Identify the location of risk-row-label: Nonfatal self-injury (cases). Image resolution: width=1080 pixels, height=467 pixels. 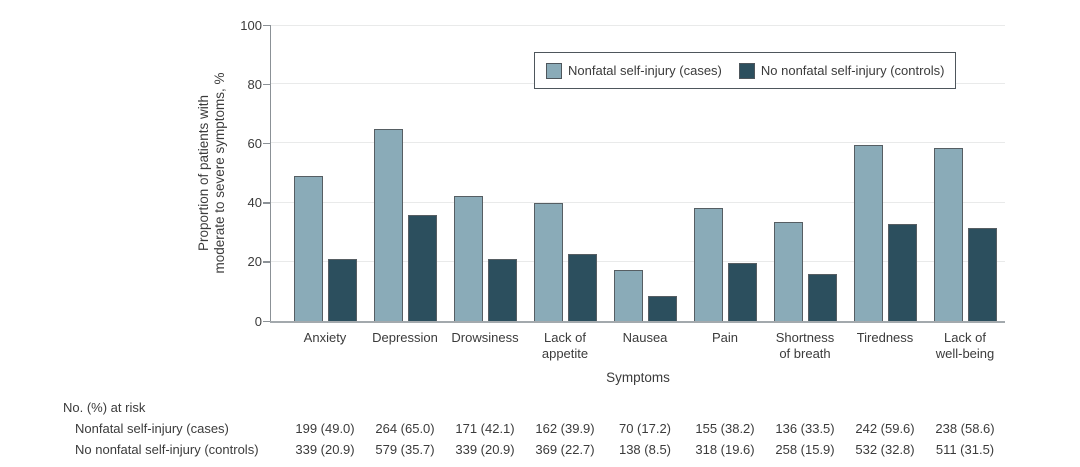
(152, 428).